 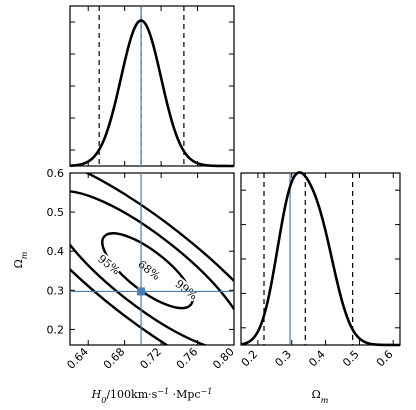 I want to click on contour-level-label-0: 68%, so click(x=148, y=270).